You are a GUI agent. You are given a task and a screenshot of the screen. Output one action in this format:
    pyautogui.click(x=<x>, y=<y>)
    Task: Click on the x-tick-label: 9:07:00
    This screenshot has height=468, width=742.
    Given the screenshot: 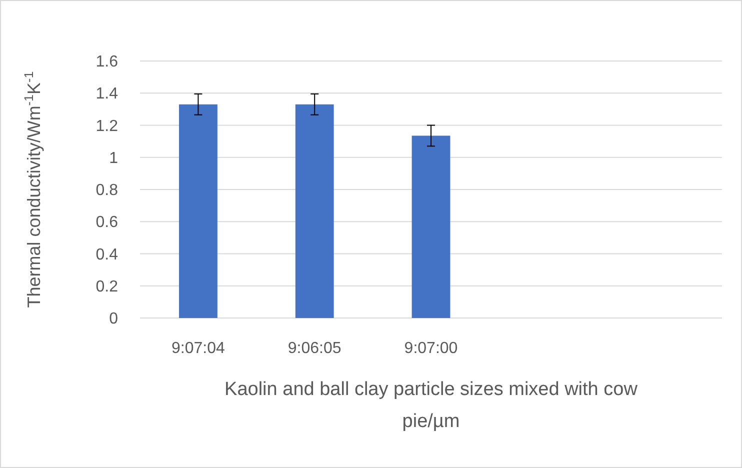 What is the action you would take?
    pyautogui.click(x=431, y=348)
    